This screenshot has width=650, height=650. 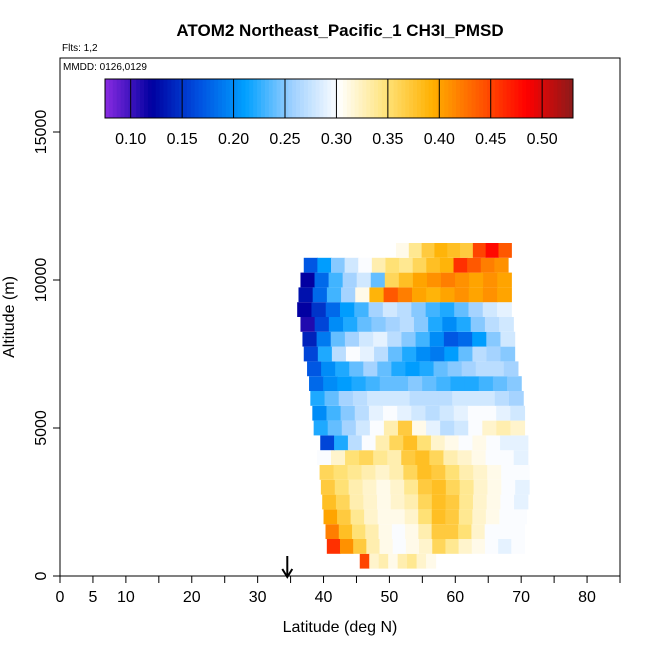 I want to click on colorbar-tick-label: 0.40, so click(x=439, y=139).